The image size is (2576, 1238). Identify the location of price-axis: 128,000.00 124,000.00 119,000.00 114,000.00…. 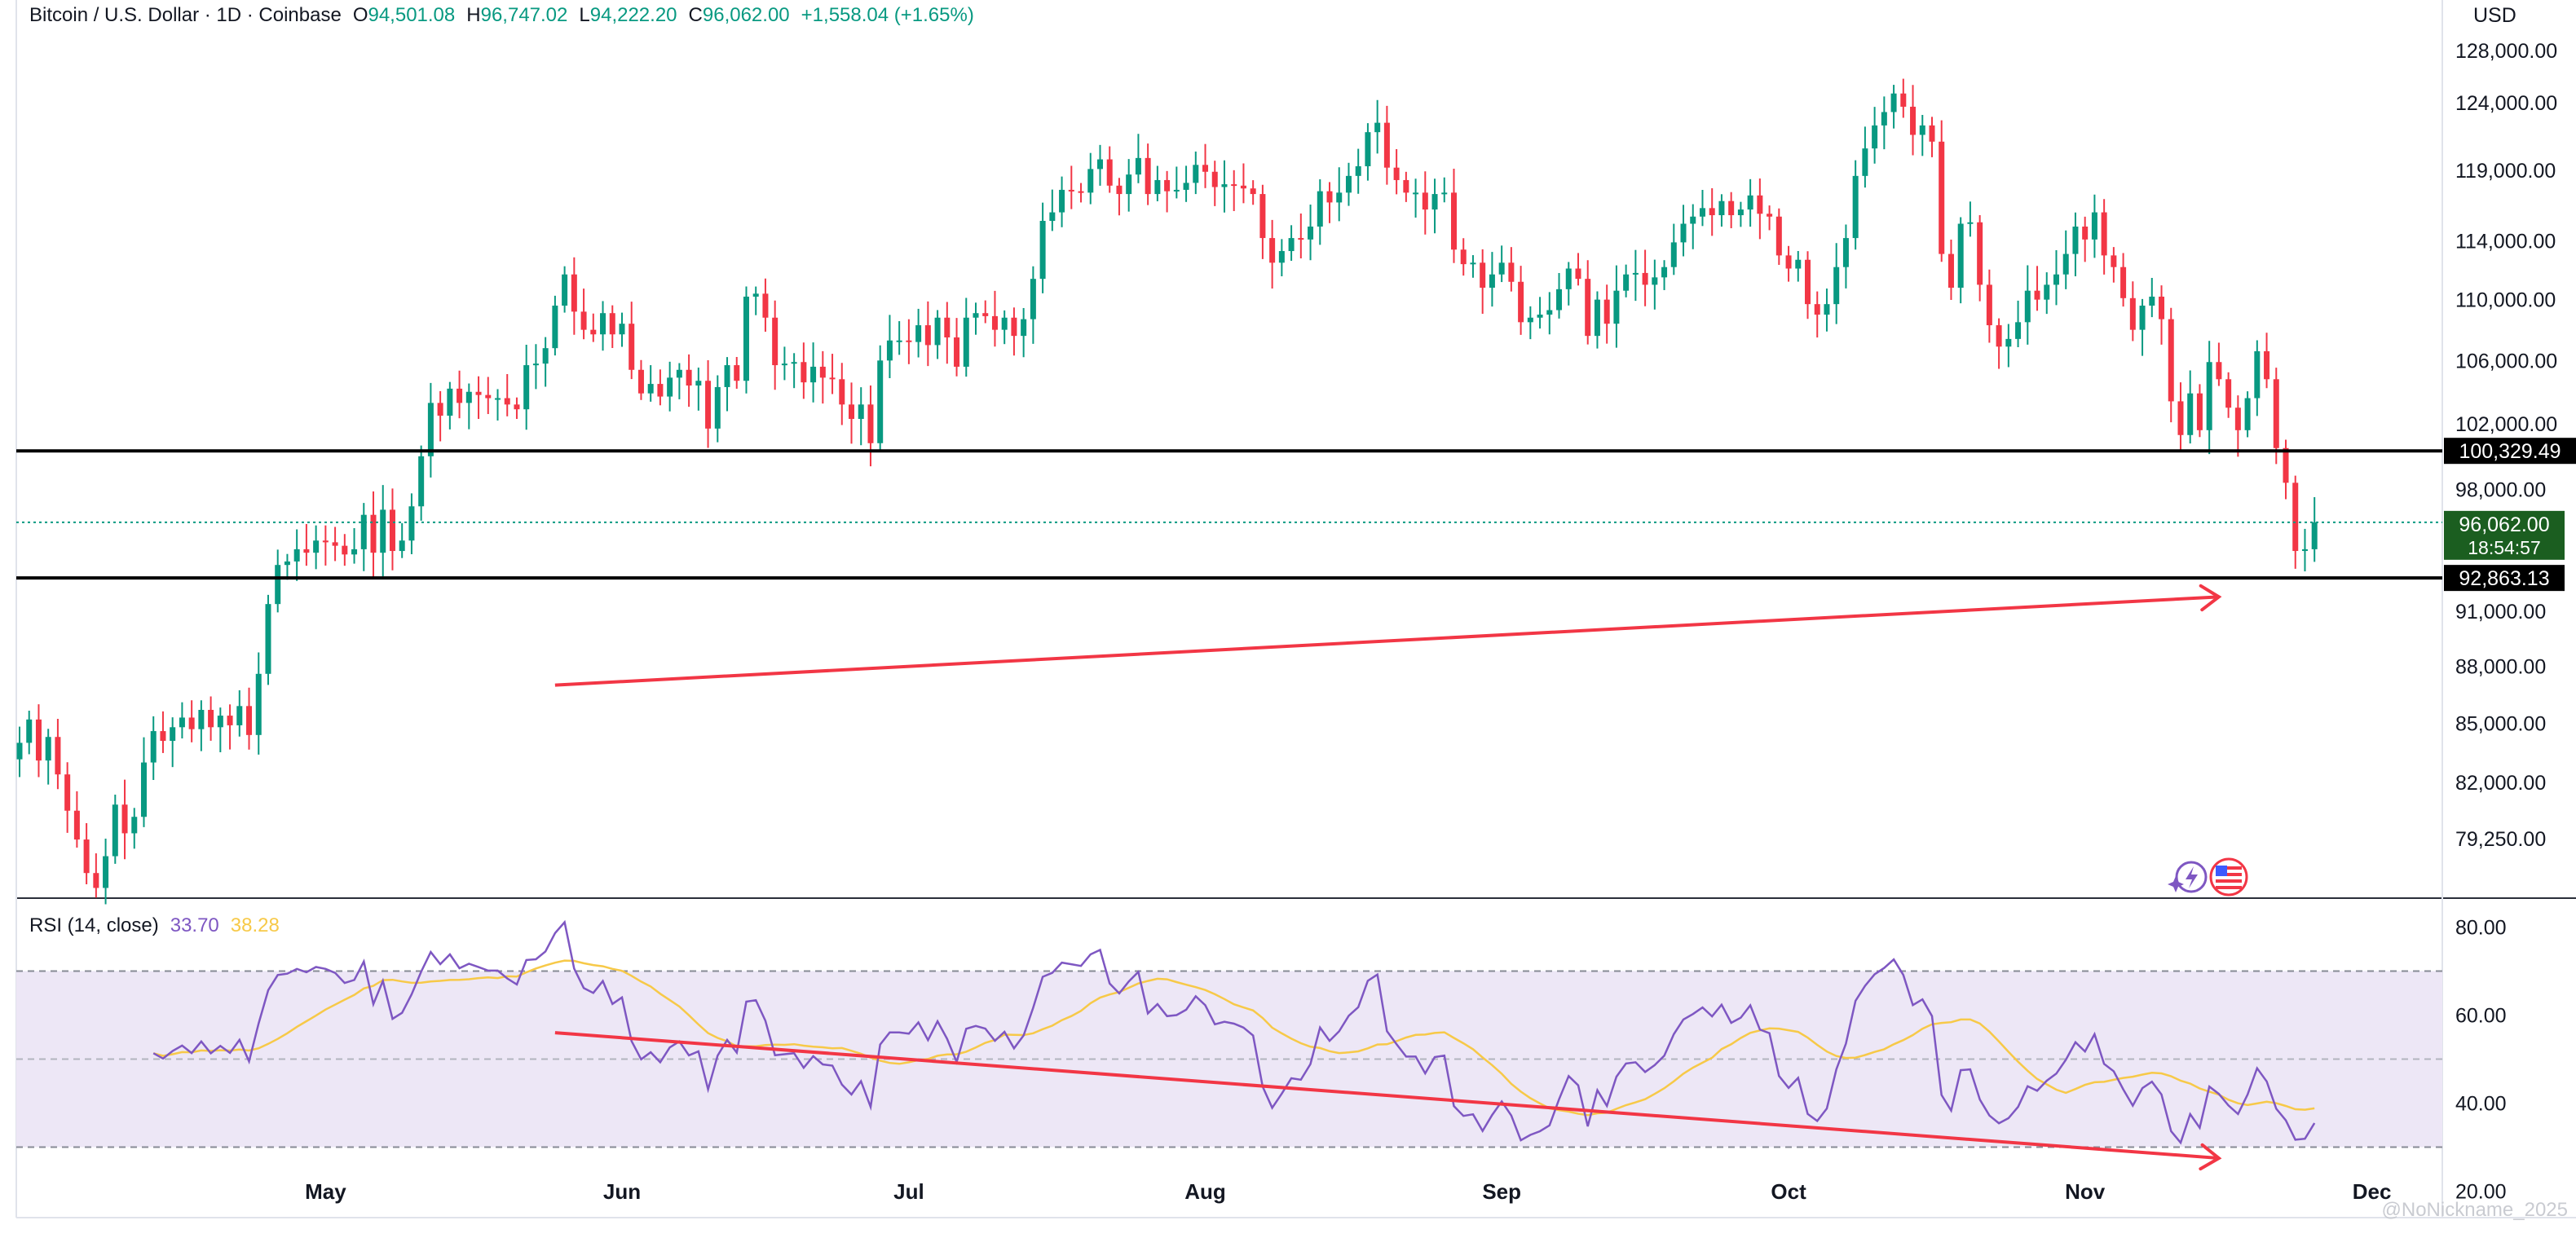
(2506, 446).